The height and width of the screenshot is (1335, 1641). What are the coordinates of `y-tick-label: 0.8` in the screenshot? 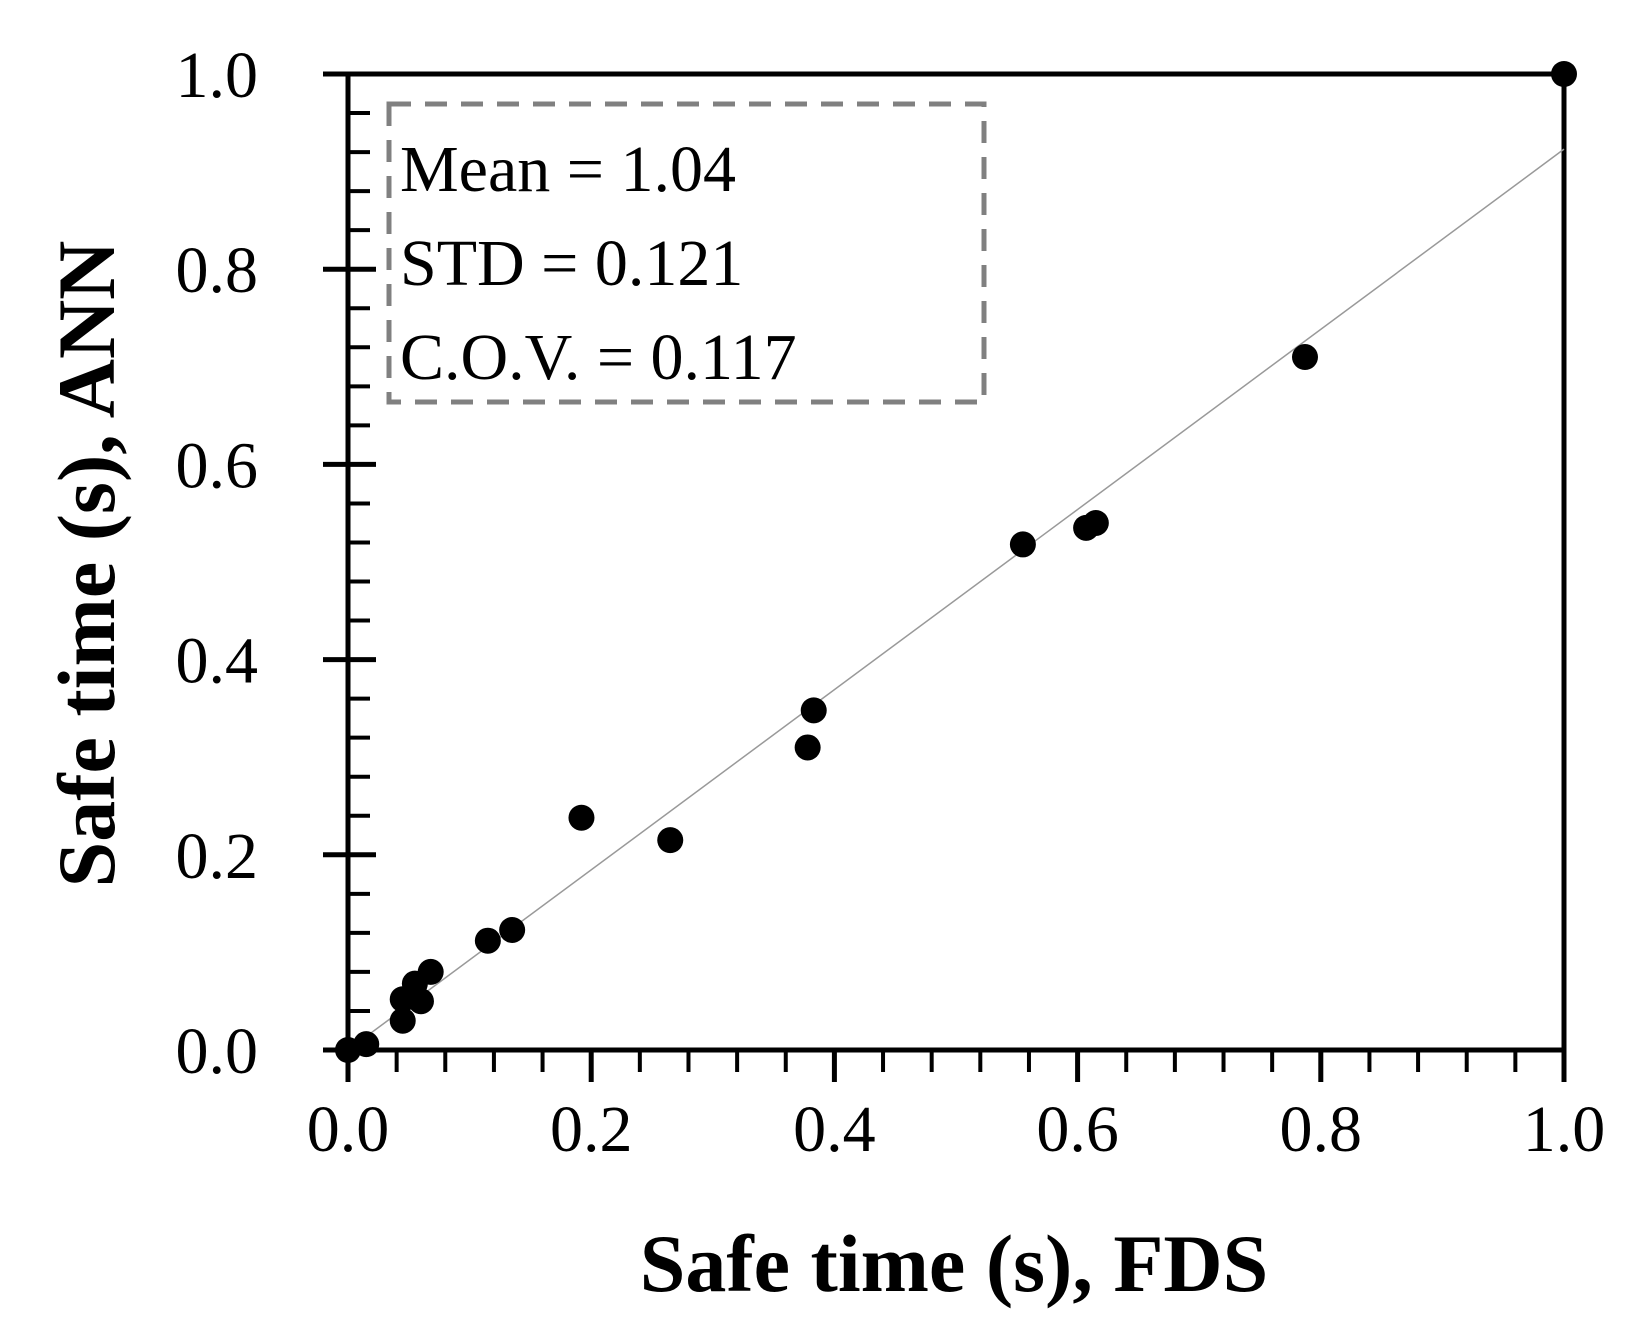 It's located at (217, 270).